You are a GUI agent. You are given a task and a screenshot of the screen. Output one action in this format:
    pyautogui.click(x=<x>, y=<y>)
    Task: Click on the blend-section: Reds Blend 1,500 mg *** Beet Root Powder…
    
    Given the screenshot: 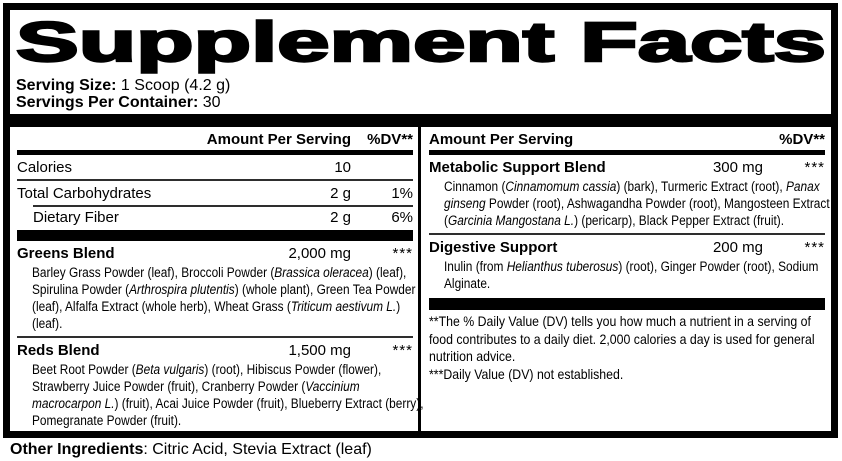 What is the action you would take?
    pyautogui.click(x=220, y=384)
    